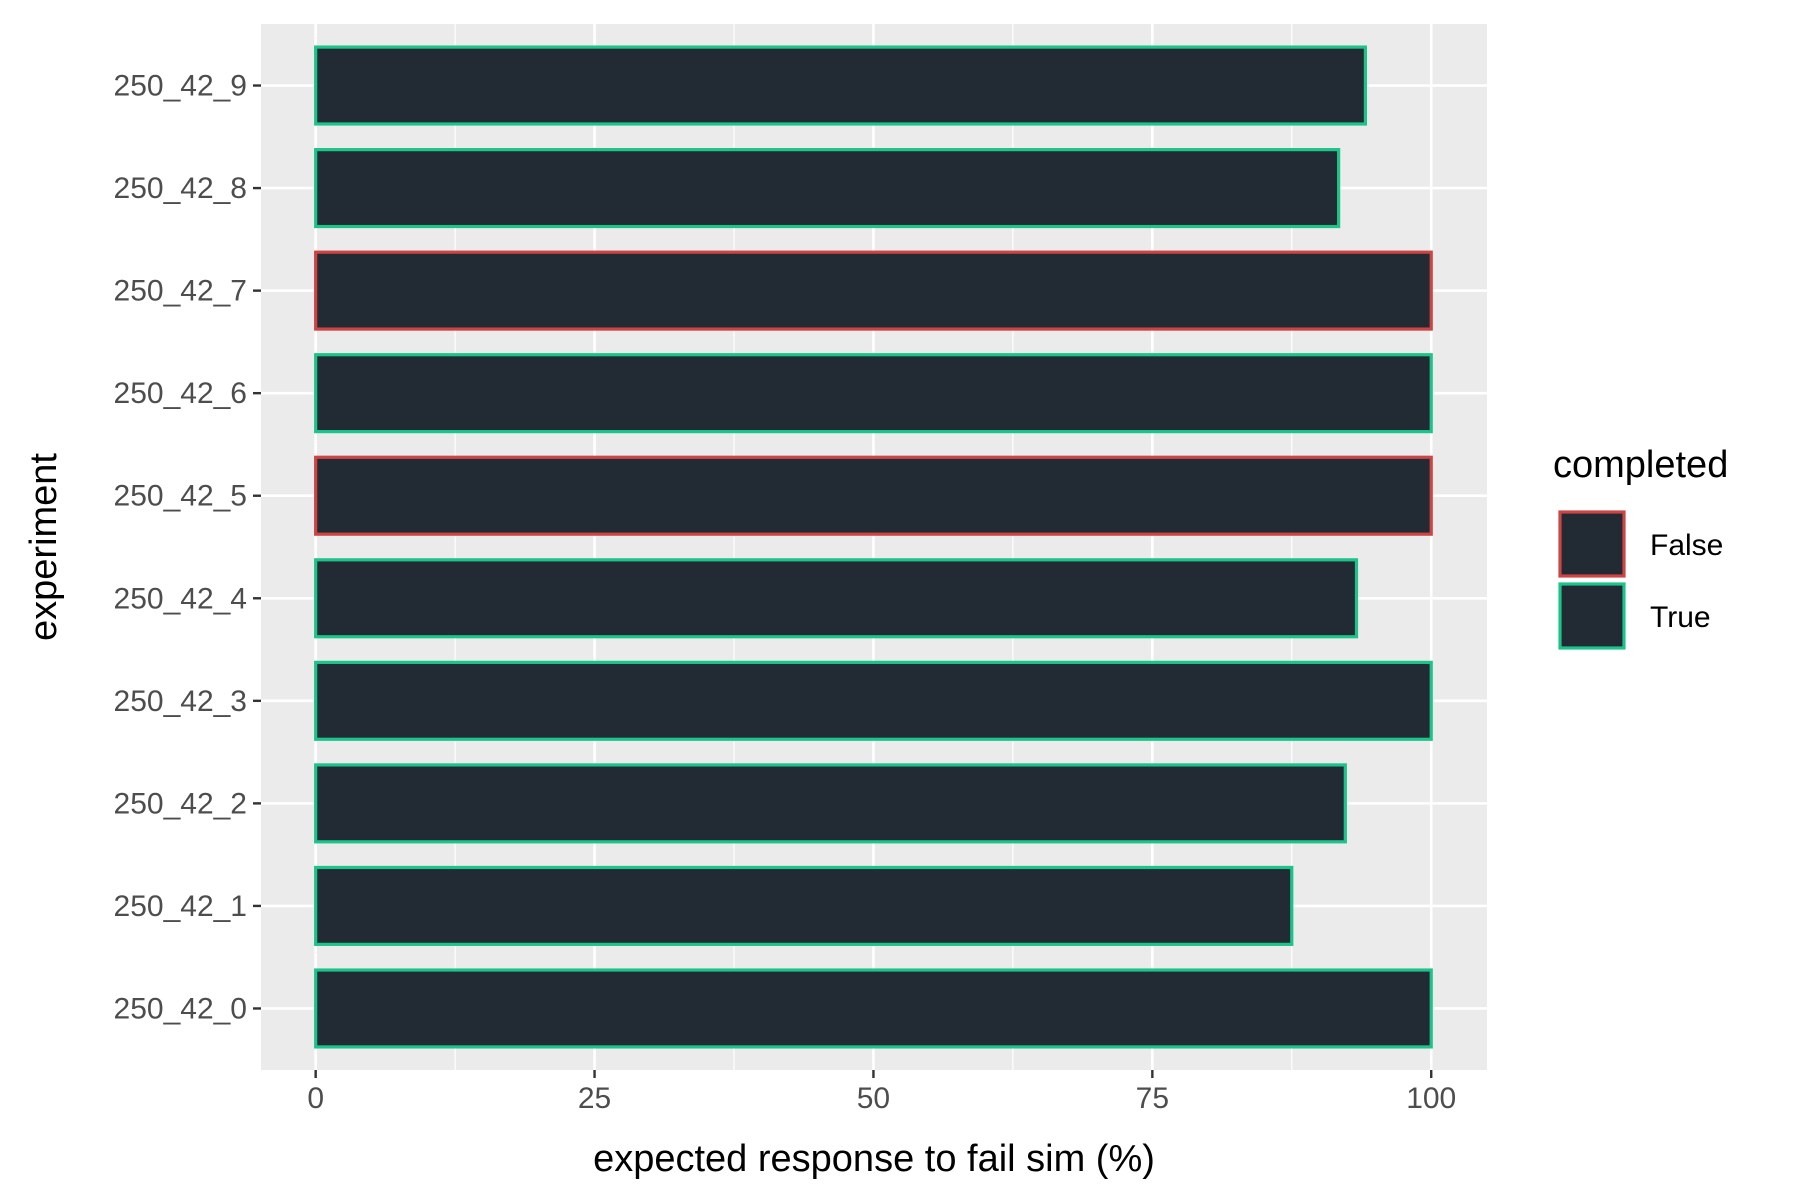 The width and height of the screenshot is (1800, 1200). Describe the element at coordinates (874, 1159) in the screenshot. I see `x-axis-title: expected response to fail sim (%)` at that location.